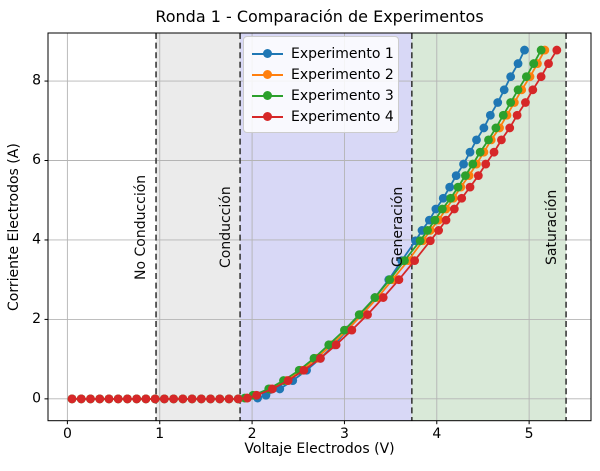  What do you see at coordinates (226, 227) in the screenshot?
I see `region-label-conduccion: Conducción` at bounding box center [226, 227].